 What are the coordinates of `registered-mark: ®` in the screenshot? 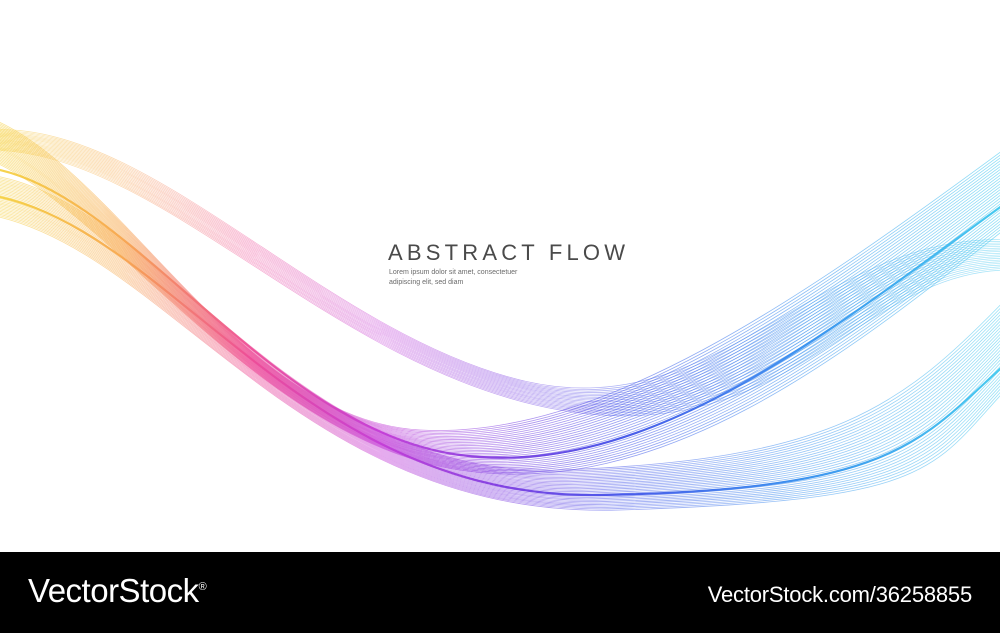 It's located at (202, 587).